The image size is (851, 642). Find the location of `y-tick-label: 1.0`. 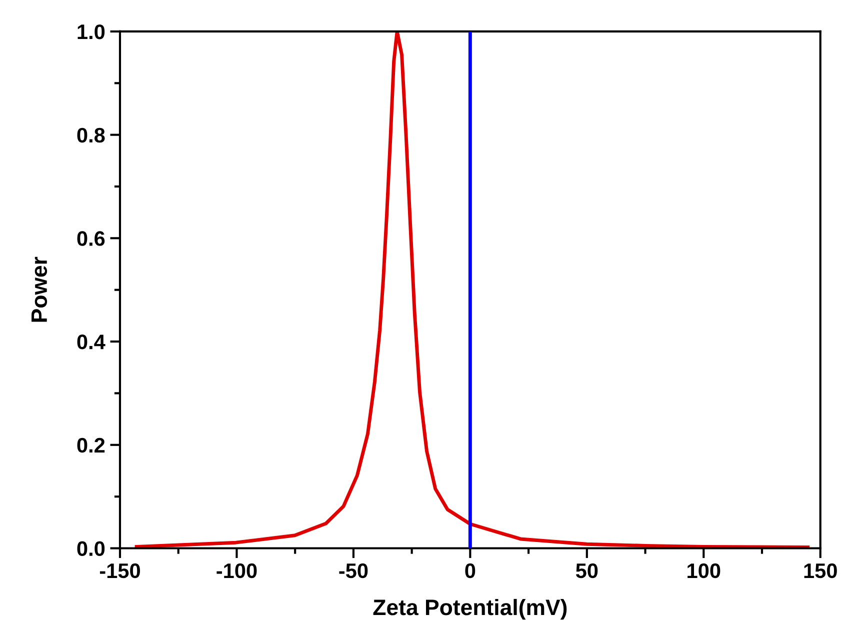

y-tick-label: 1.0 is located at coordinates (91, 32).